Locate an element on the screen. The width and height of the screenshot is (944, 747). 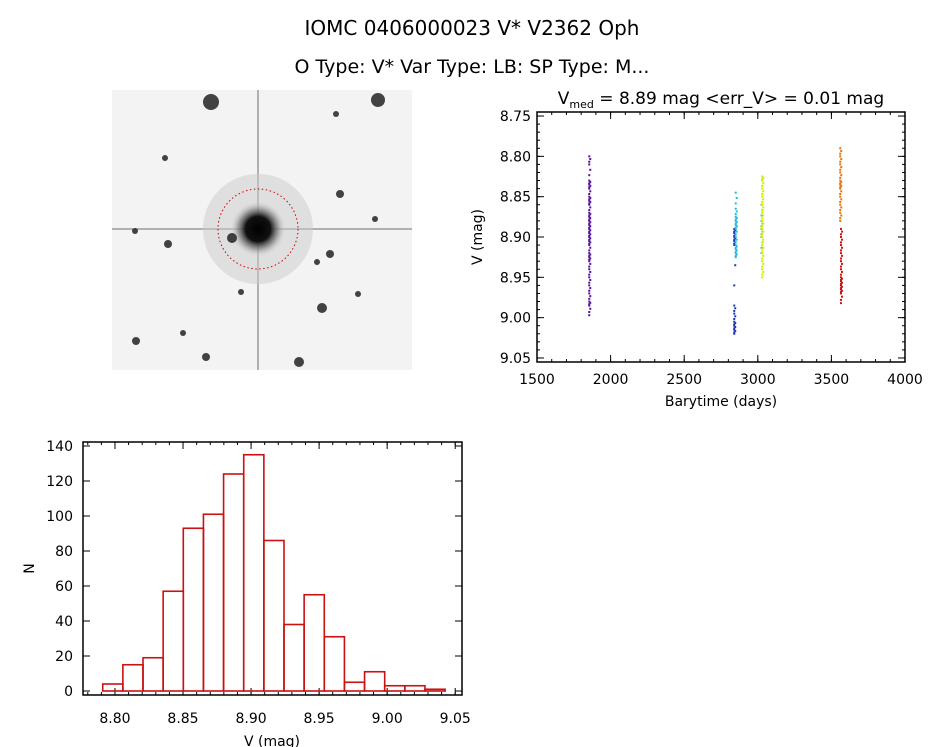
x-tick-label: 3500 is located at coordinates (832, 380).